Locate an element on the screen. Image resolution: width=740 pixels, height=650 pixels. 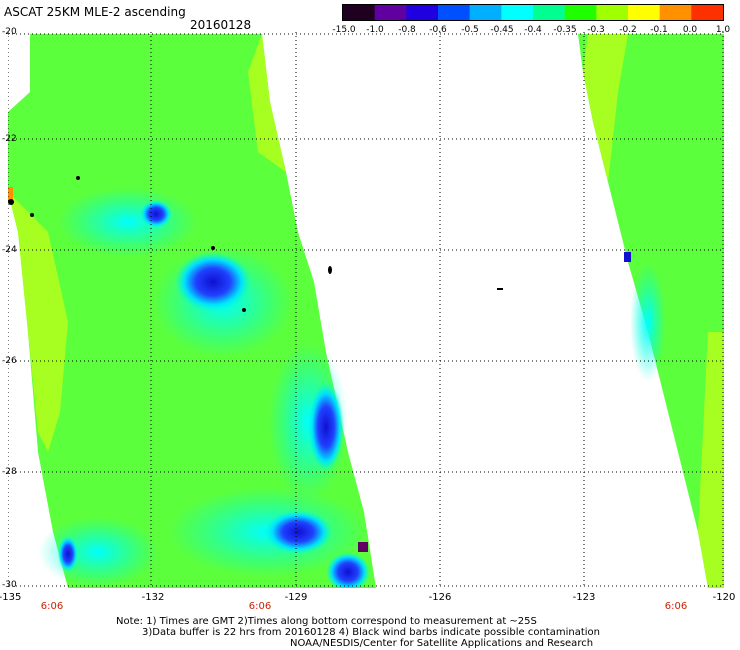
colorbar-label: -0.6 is located at coordinates (438, 30).